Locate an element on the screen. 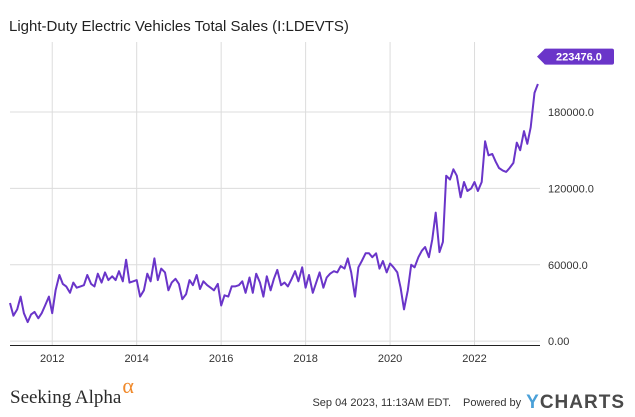 This screenshot has width=635, height=417. timestamp: Sep 04 2023, 11:13AM EDT. is located at coordinates (382, 403).